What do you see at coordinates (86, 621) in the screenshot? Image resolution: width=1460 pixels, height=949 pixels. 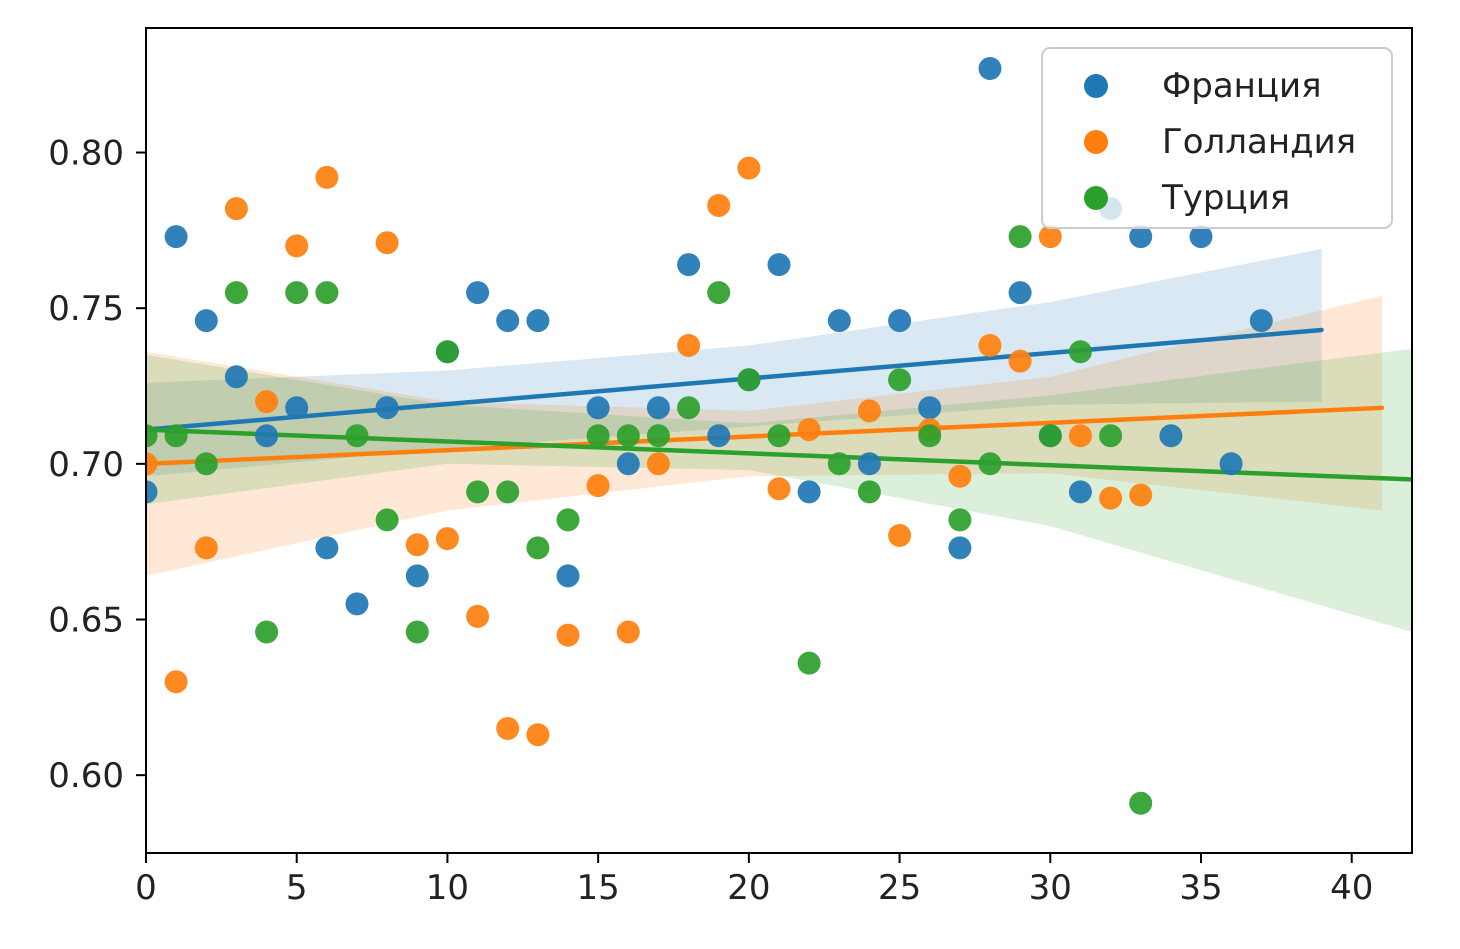 I see `y-tick-label: 0.65` at bounding box center [86, 621].